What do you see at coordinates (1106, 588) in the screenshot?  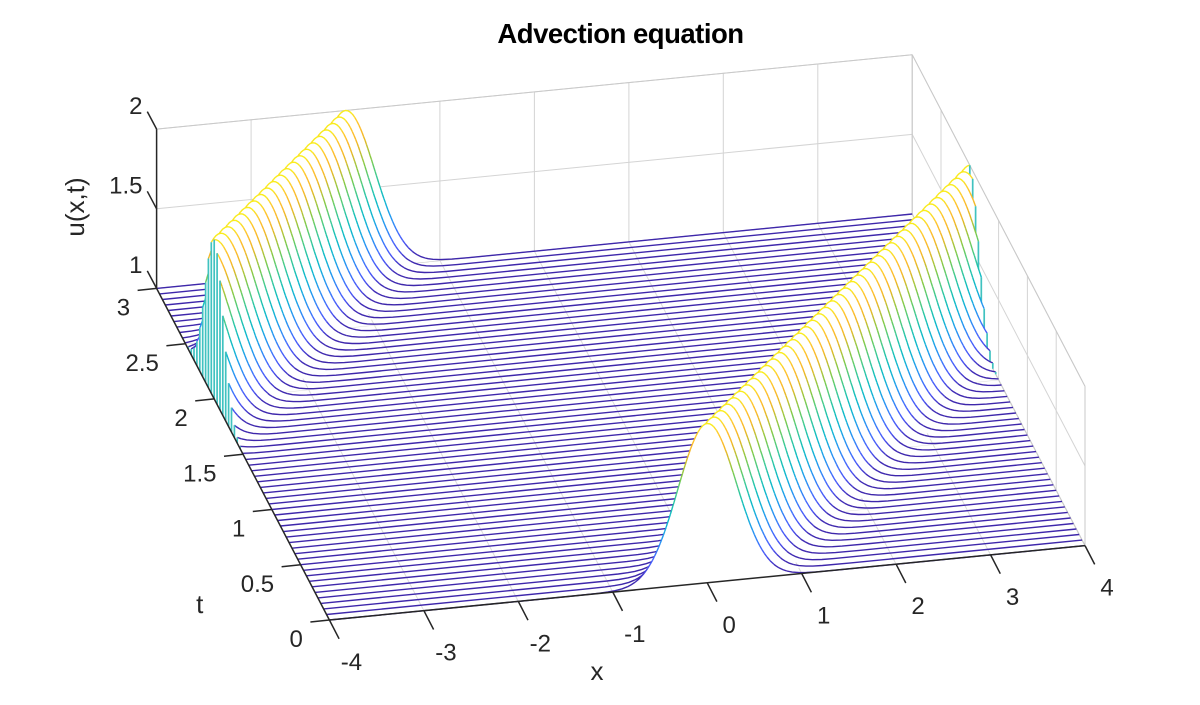 I see `svg-text: 4` at bounding box center [1106, 588].